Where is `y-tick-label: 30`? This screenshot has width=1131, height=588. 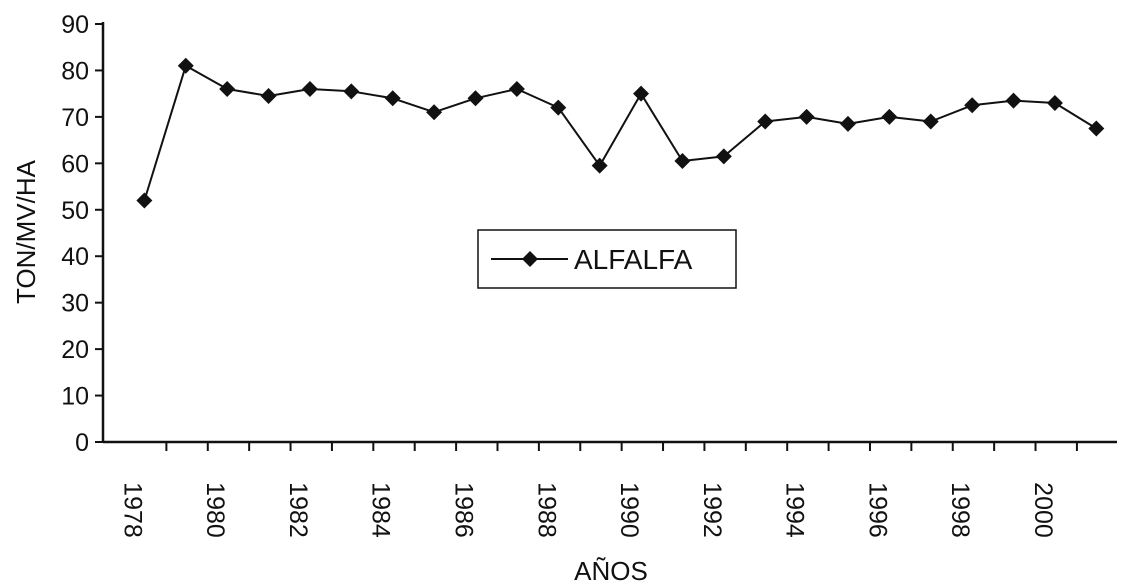 y-tick-label: 30 is located at coordinates (75, 304).